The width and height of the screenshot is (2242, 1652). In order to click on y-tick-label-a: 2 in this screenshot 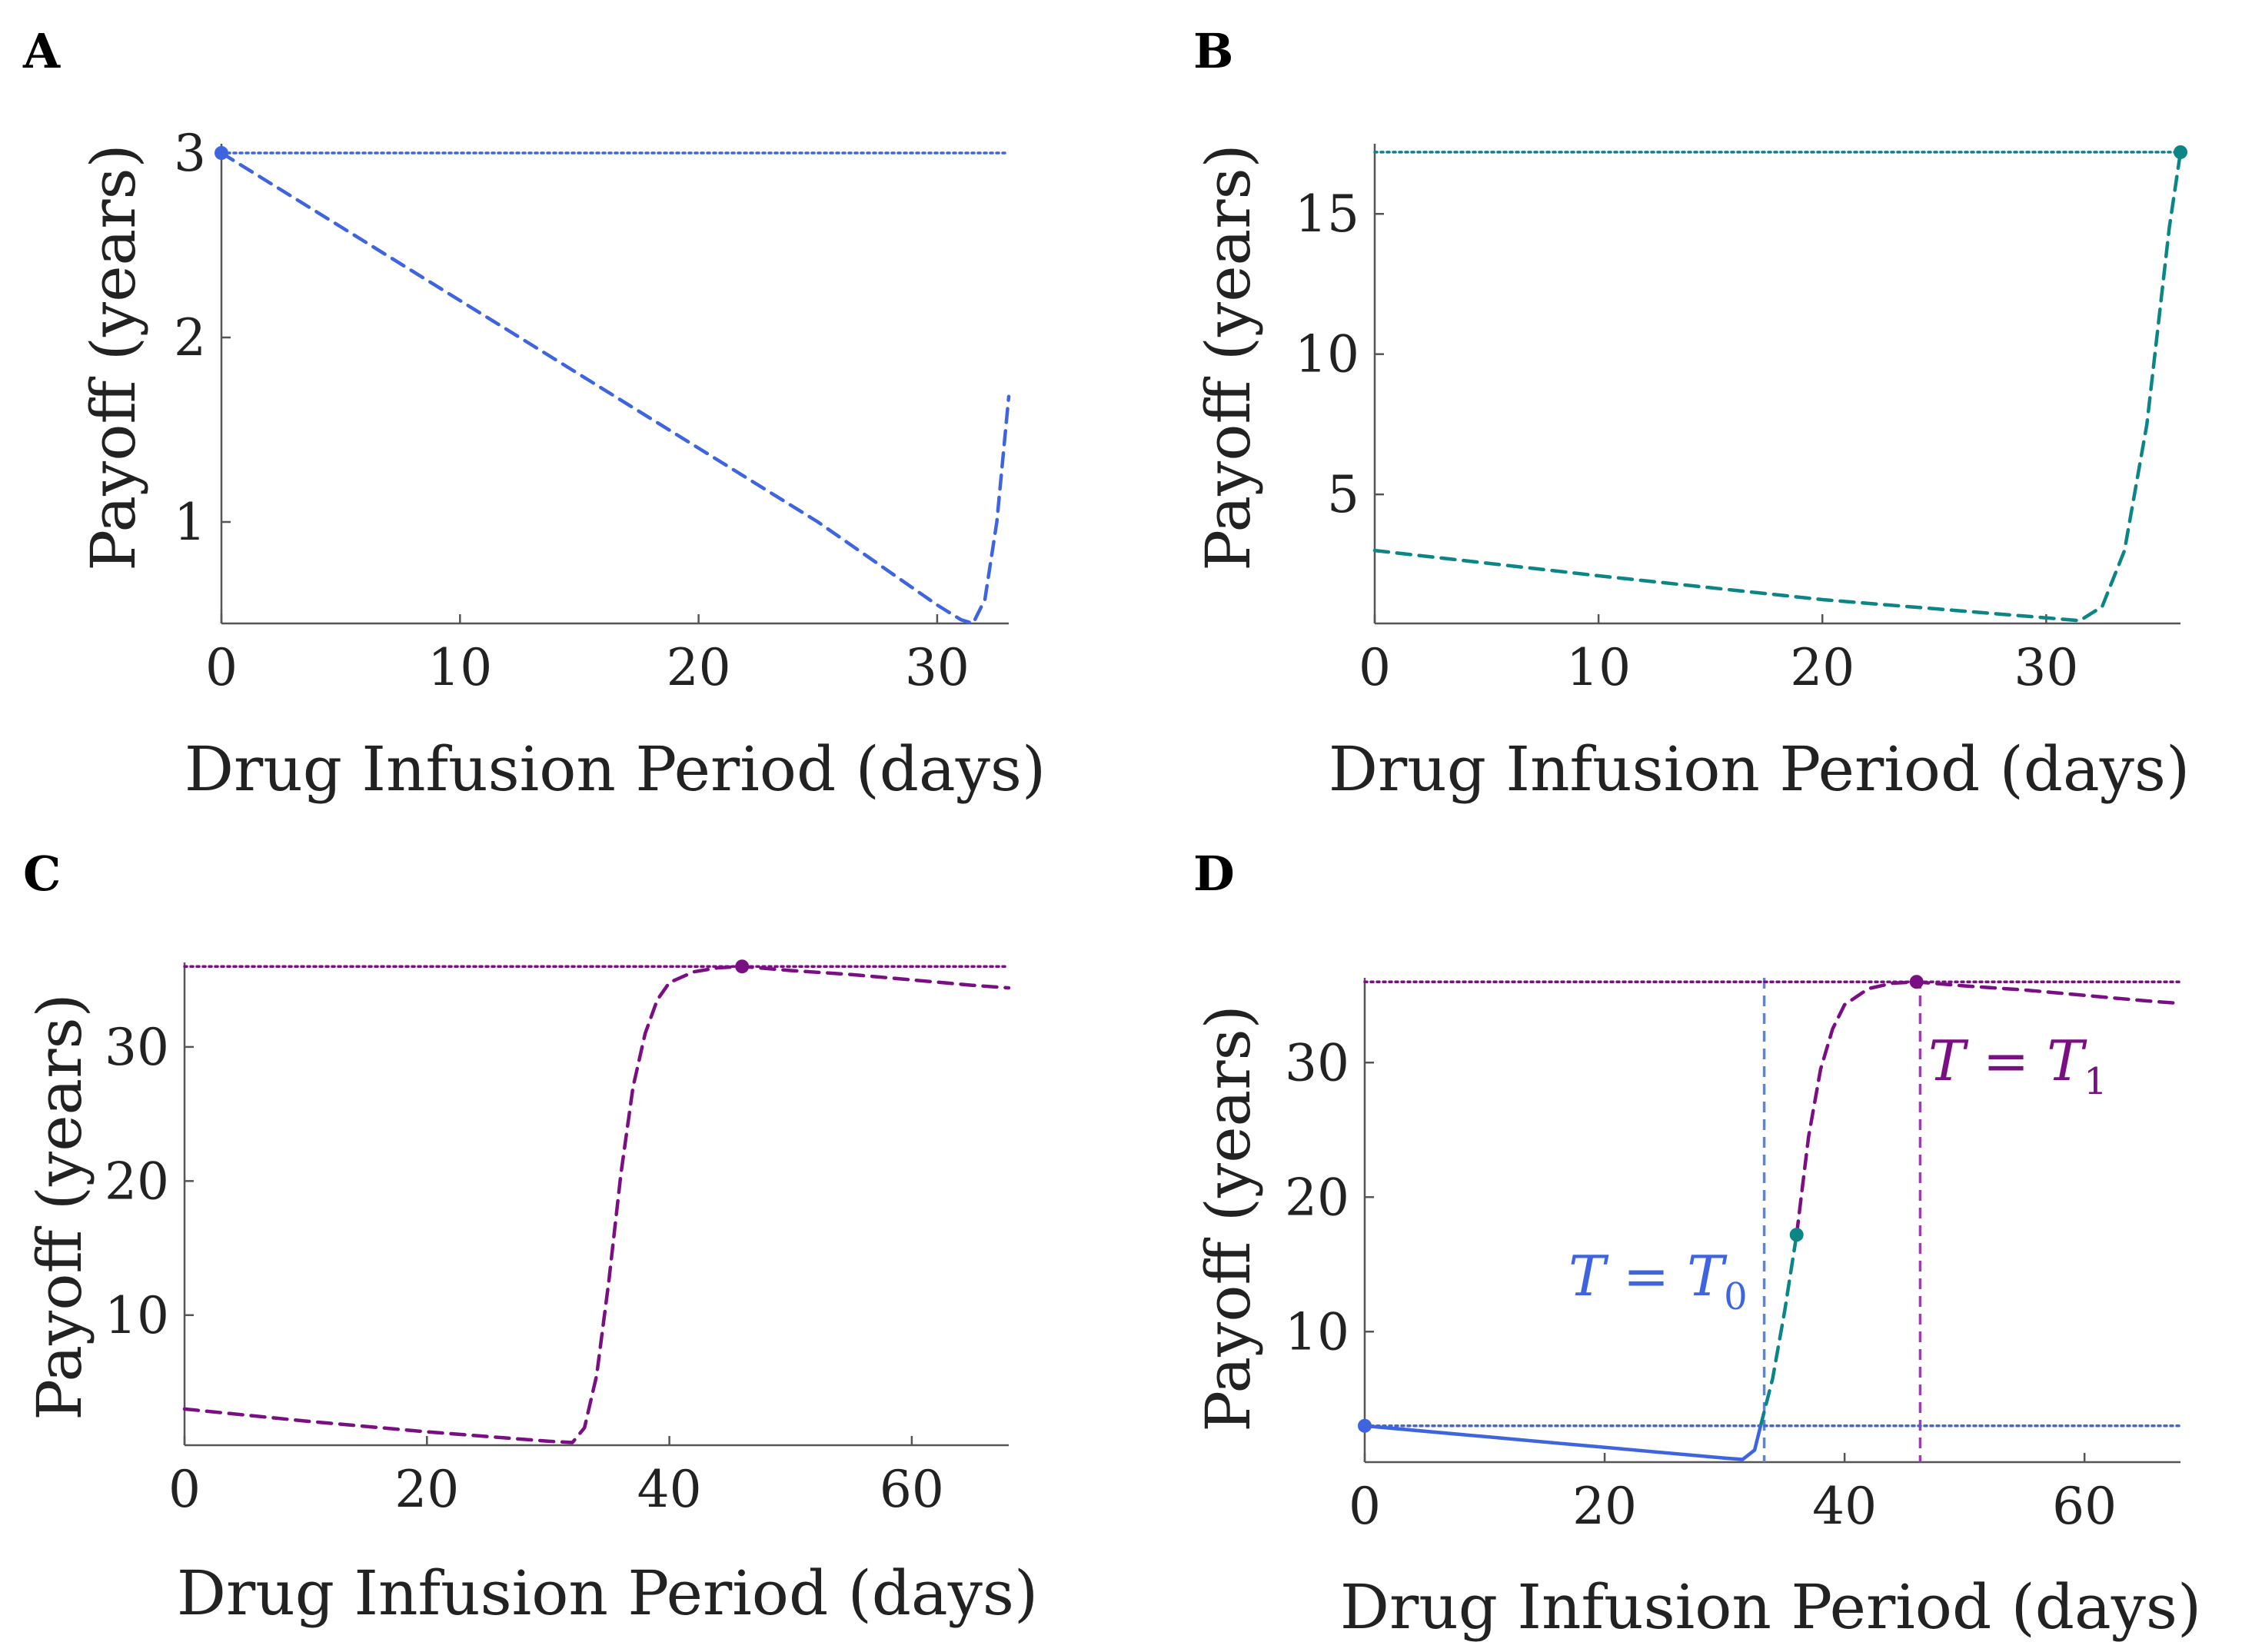, I will do `click(190, 337)`.